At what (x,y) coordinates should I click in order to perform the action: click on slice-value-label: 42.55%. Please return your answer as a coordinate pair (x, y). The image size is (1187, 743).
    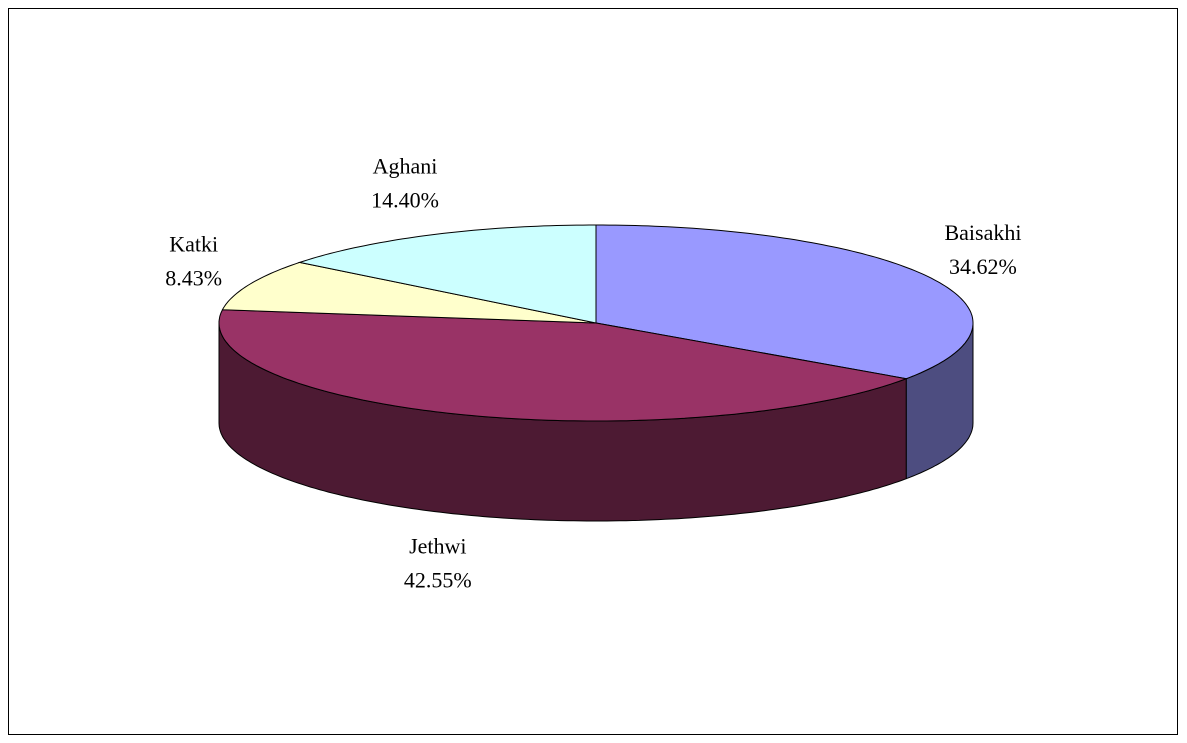
    Looking at the image, I should click on (438, 580).